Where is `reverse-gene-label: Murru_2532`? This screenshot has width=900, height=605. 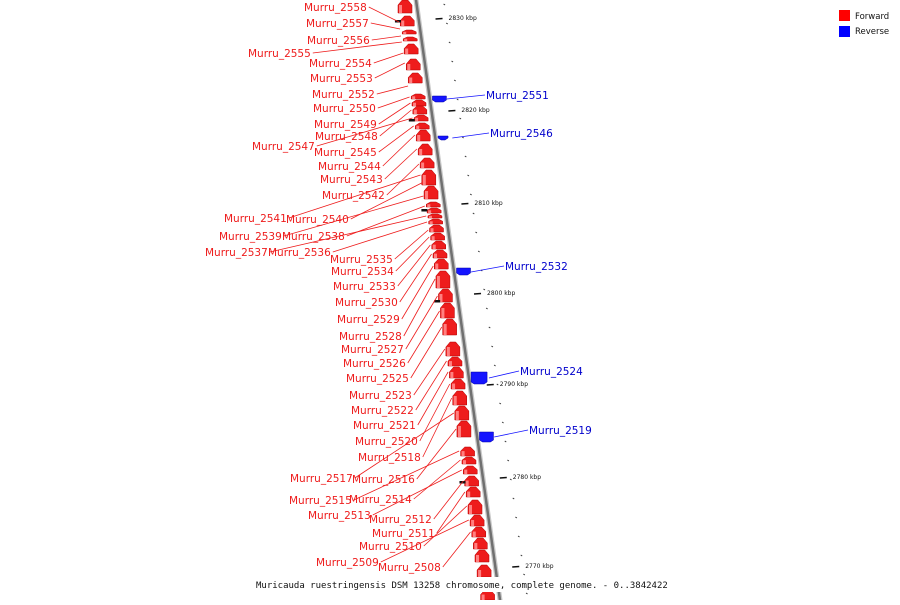 reverse-gene-label: Murru_2532 is located at coordinates (536, 267).